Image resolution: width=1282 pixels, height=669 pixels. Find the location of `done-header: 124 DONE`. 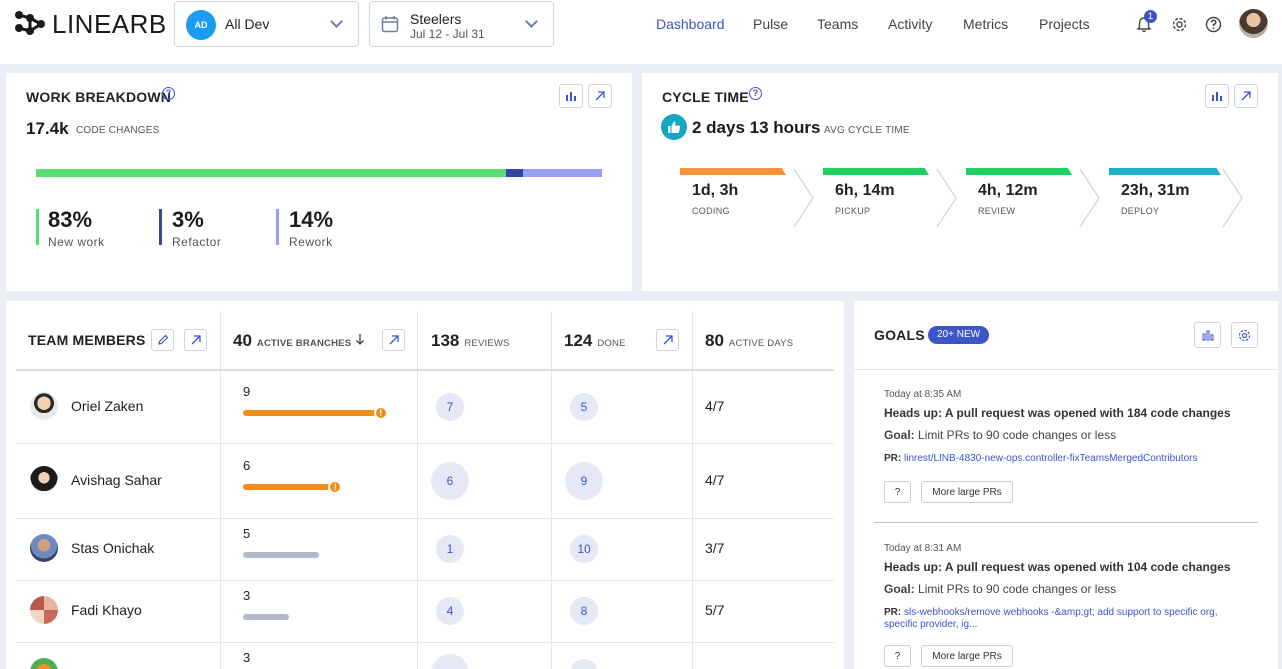

done-header: 124 DONE is located at coordinates (595, 341).